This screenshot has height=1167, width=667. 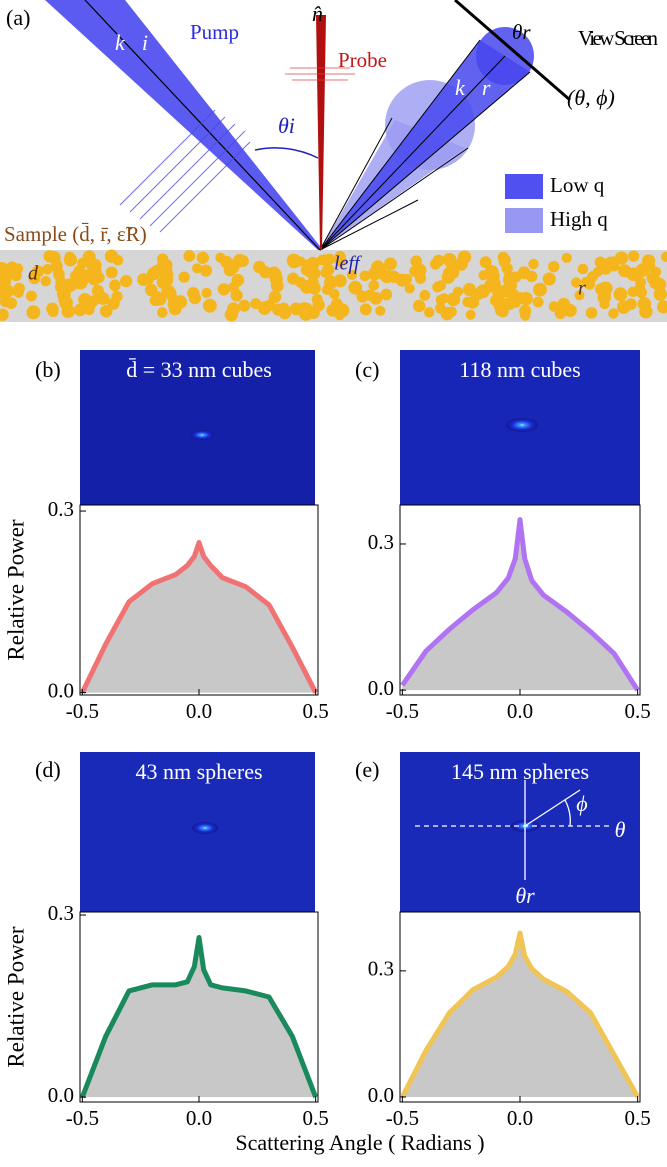 What do you see at coordinates (199, 369) in the screenshot?
I see `image-label: d̄ = 33 nm cubes` at bounding box center [199, 369].